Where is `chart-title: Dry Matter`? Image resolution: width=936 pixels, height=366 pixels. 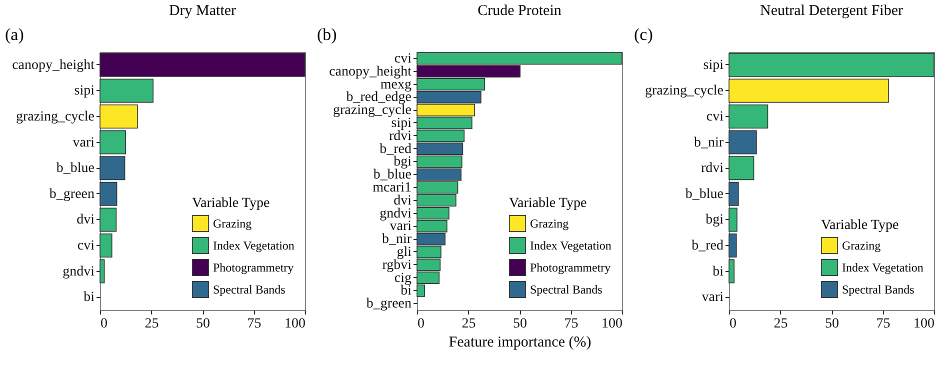
chart-title: Dry Matter is located at coordinates (202, 11).